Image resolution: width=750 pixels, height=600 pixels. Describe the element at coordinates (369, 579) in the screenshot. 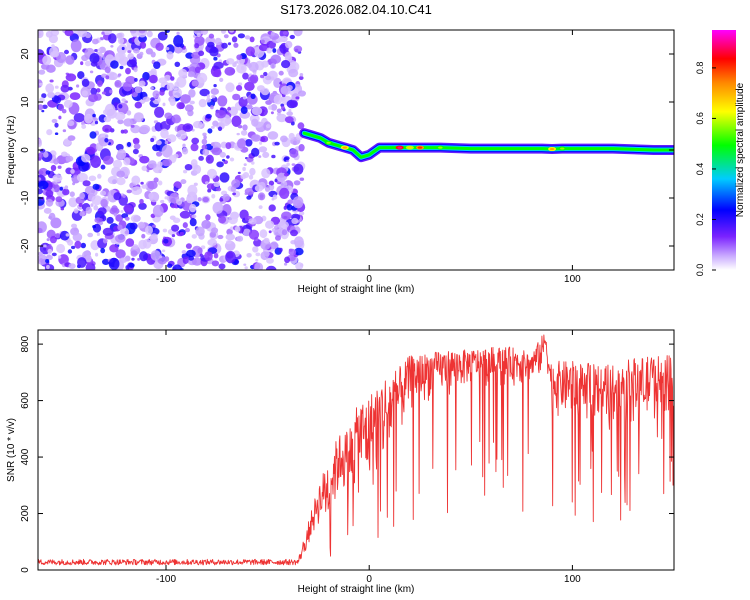

I see `x-tick-label: 0` at that location.